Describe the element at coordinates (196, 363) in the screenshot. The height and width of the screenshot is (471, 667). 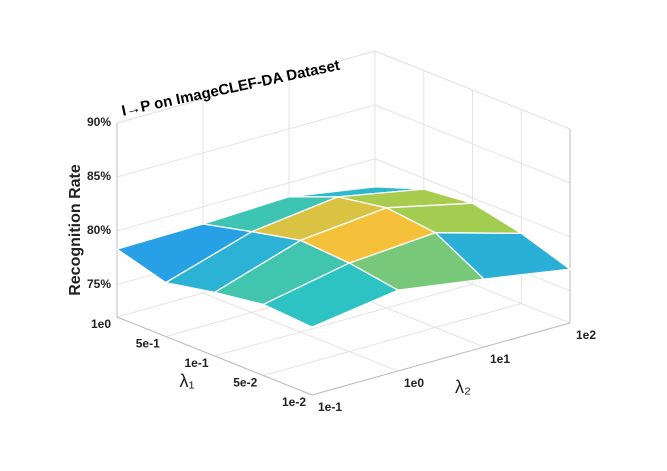
I see `x-tick-label: 1e-1` at that location.